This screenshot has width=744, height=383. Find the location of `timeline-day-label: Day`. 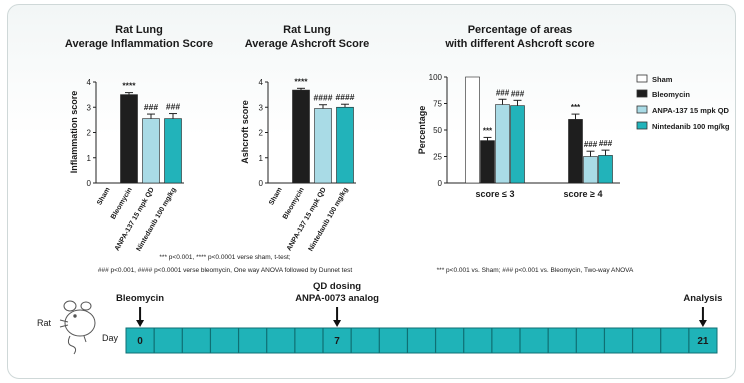

timeline-day-label: Day is located at coordinates (110, 338).